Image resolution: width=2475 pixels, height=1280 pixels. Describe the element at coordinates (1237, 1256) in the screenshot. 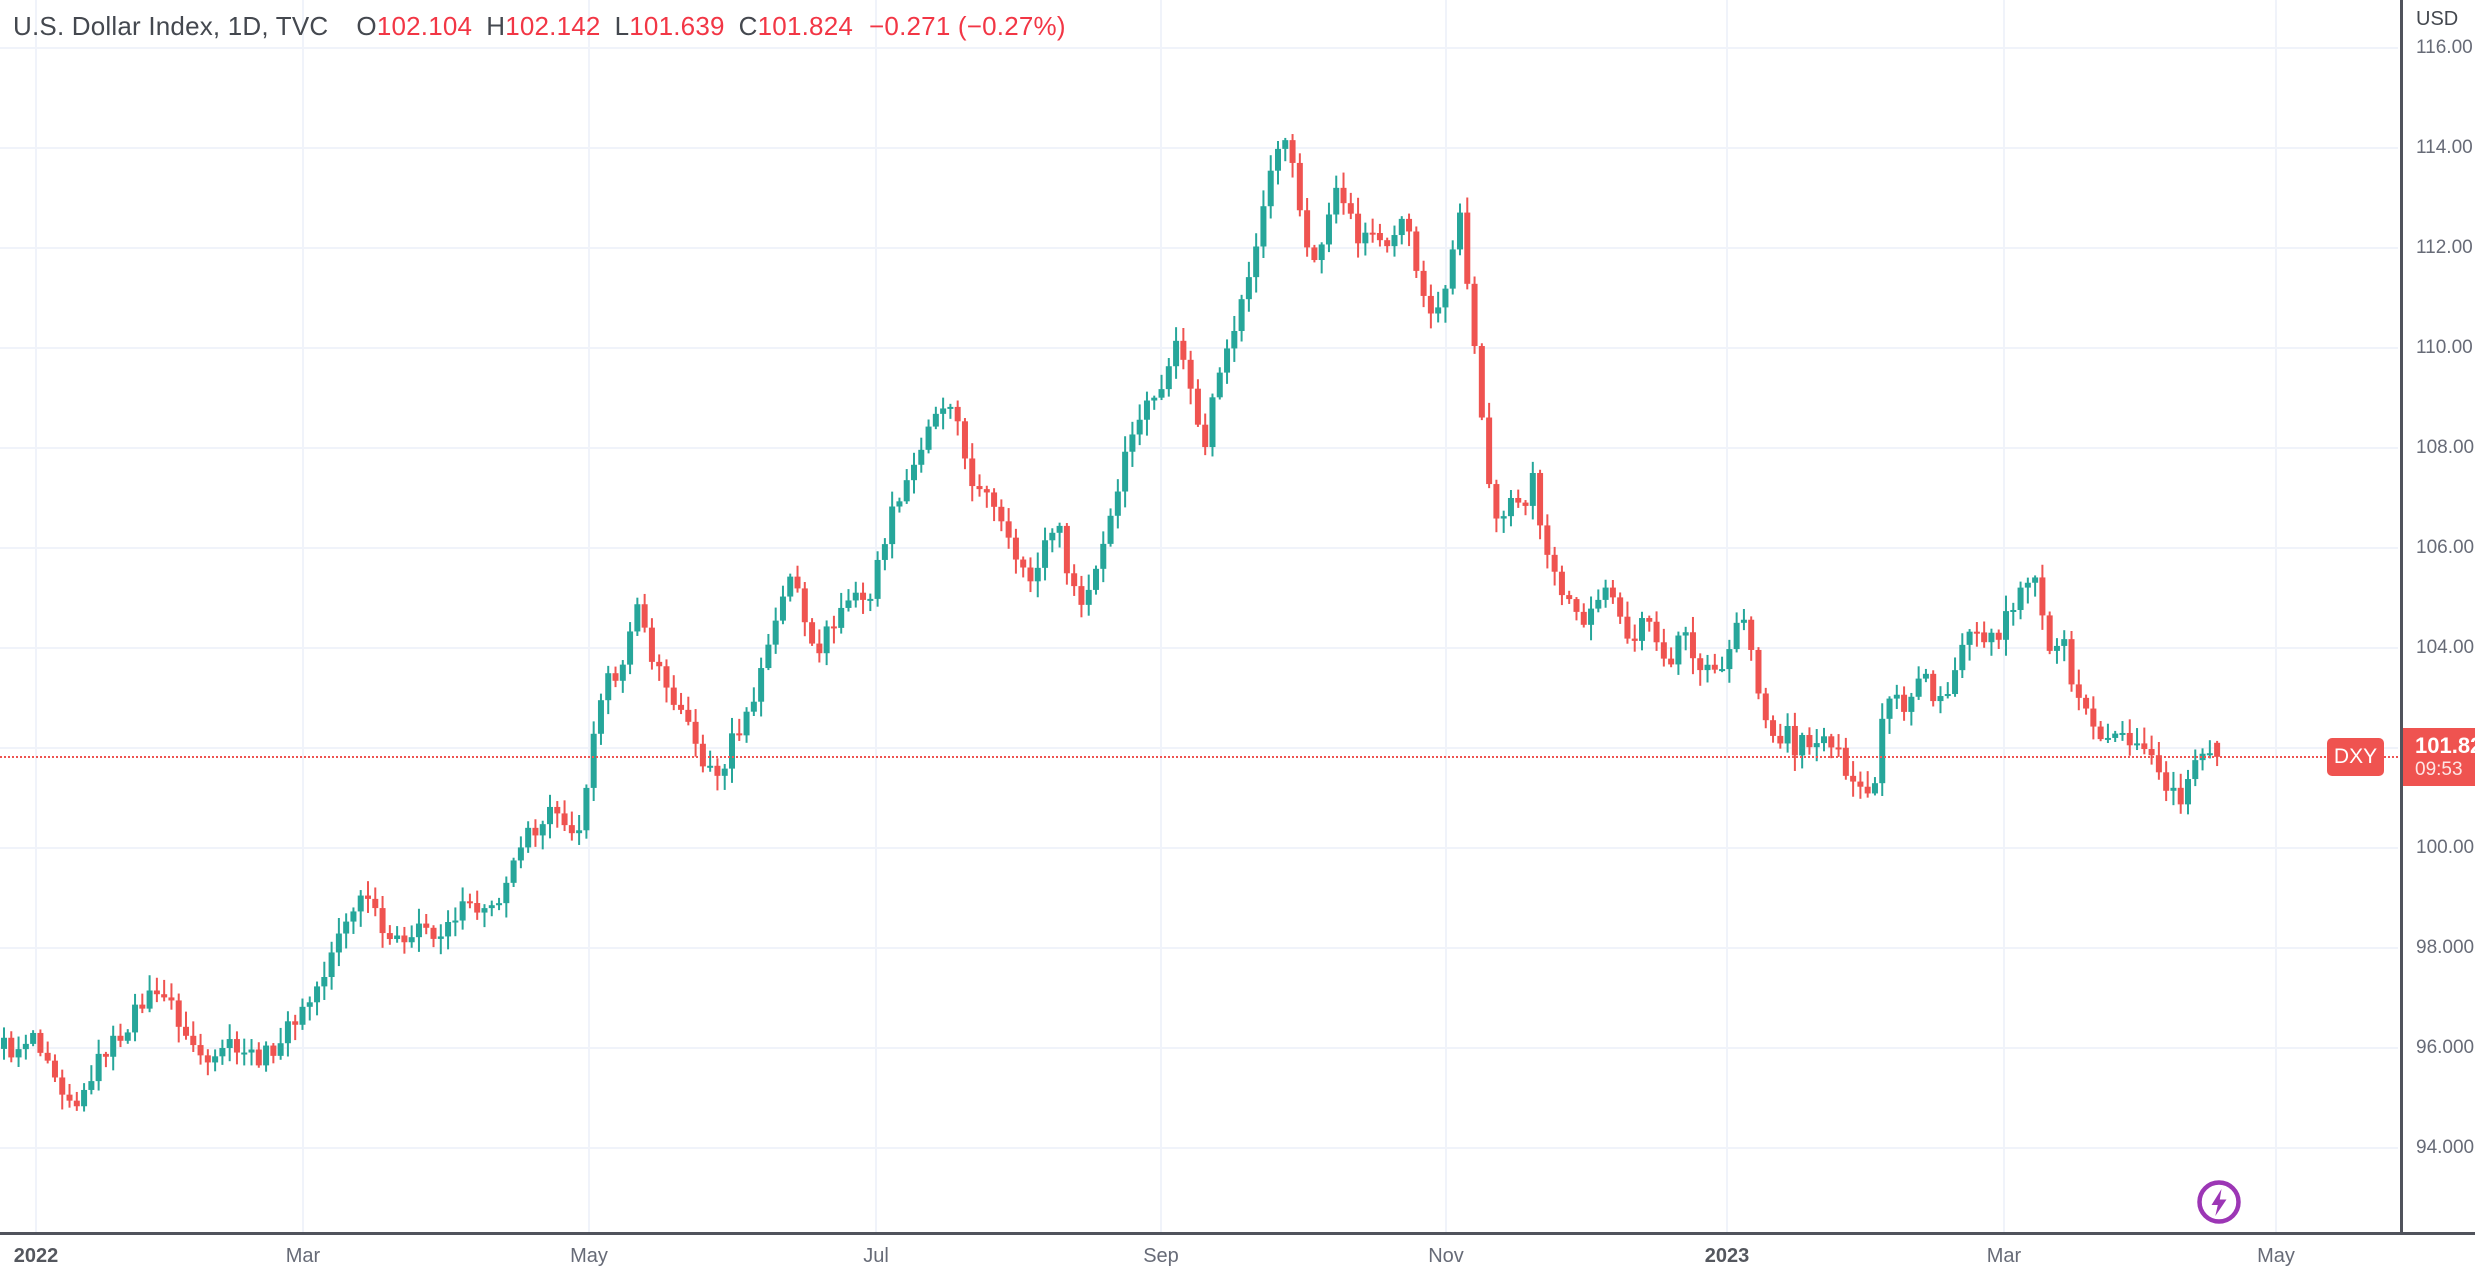

I see `time-axis: 2022 Mar May Jul Sep Nov 2023 Mar May` at that location.